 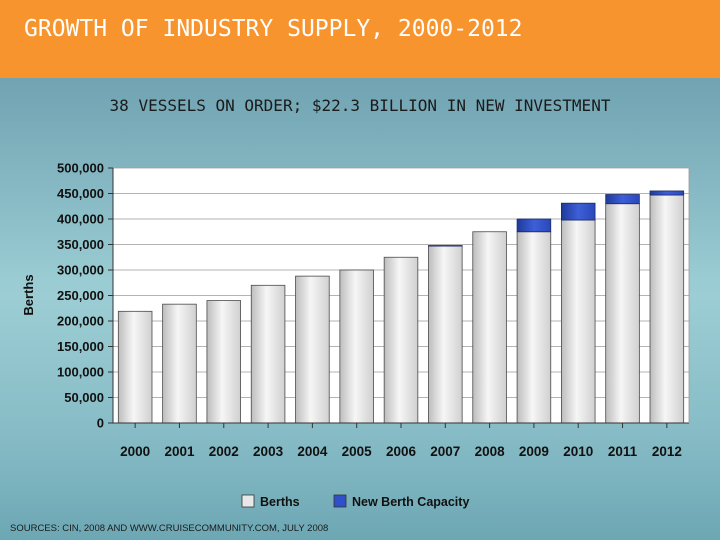 What do you see at coordinates (80, 244) in the screenshot?
I see `y-tick-label: 350,000` at bounding box center [80, 244].